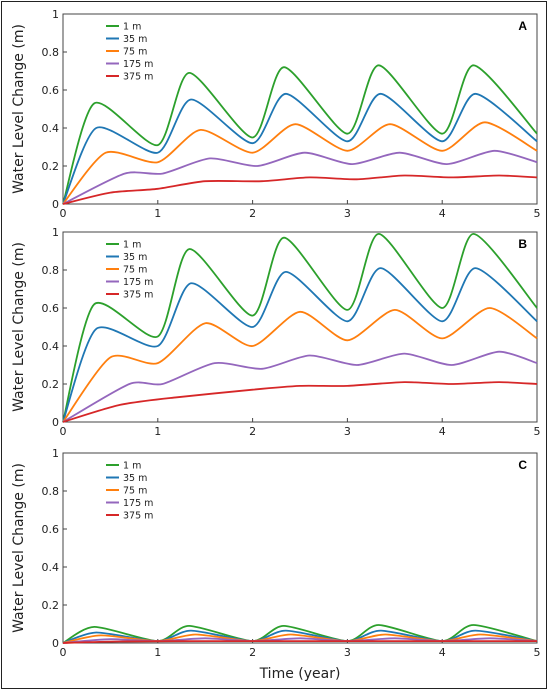 This screenshot has height=692, width=550. What do you see at coordinates (522, 465) in the screenshot?
I see `panel-label: C` at bounding box center [522, 465].